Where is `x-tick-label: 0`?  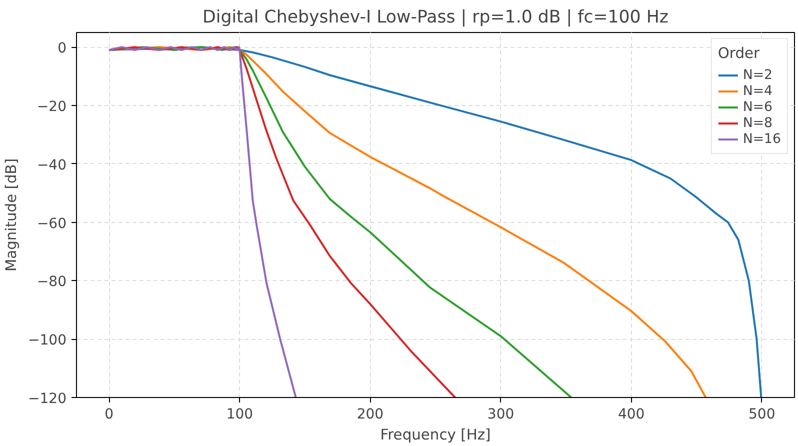 x-tick-label: 0 is located at coordinates (109, 414).